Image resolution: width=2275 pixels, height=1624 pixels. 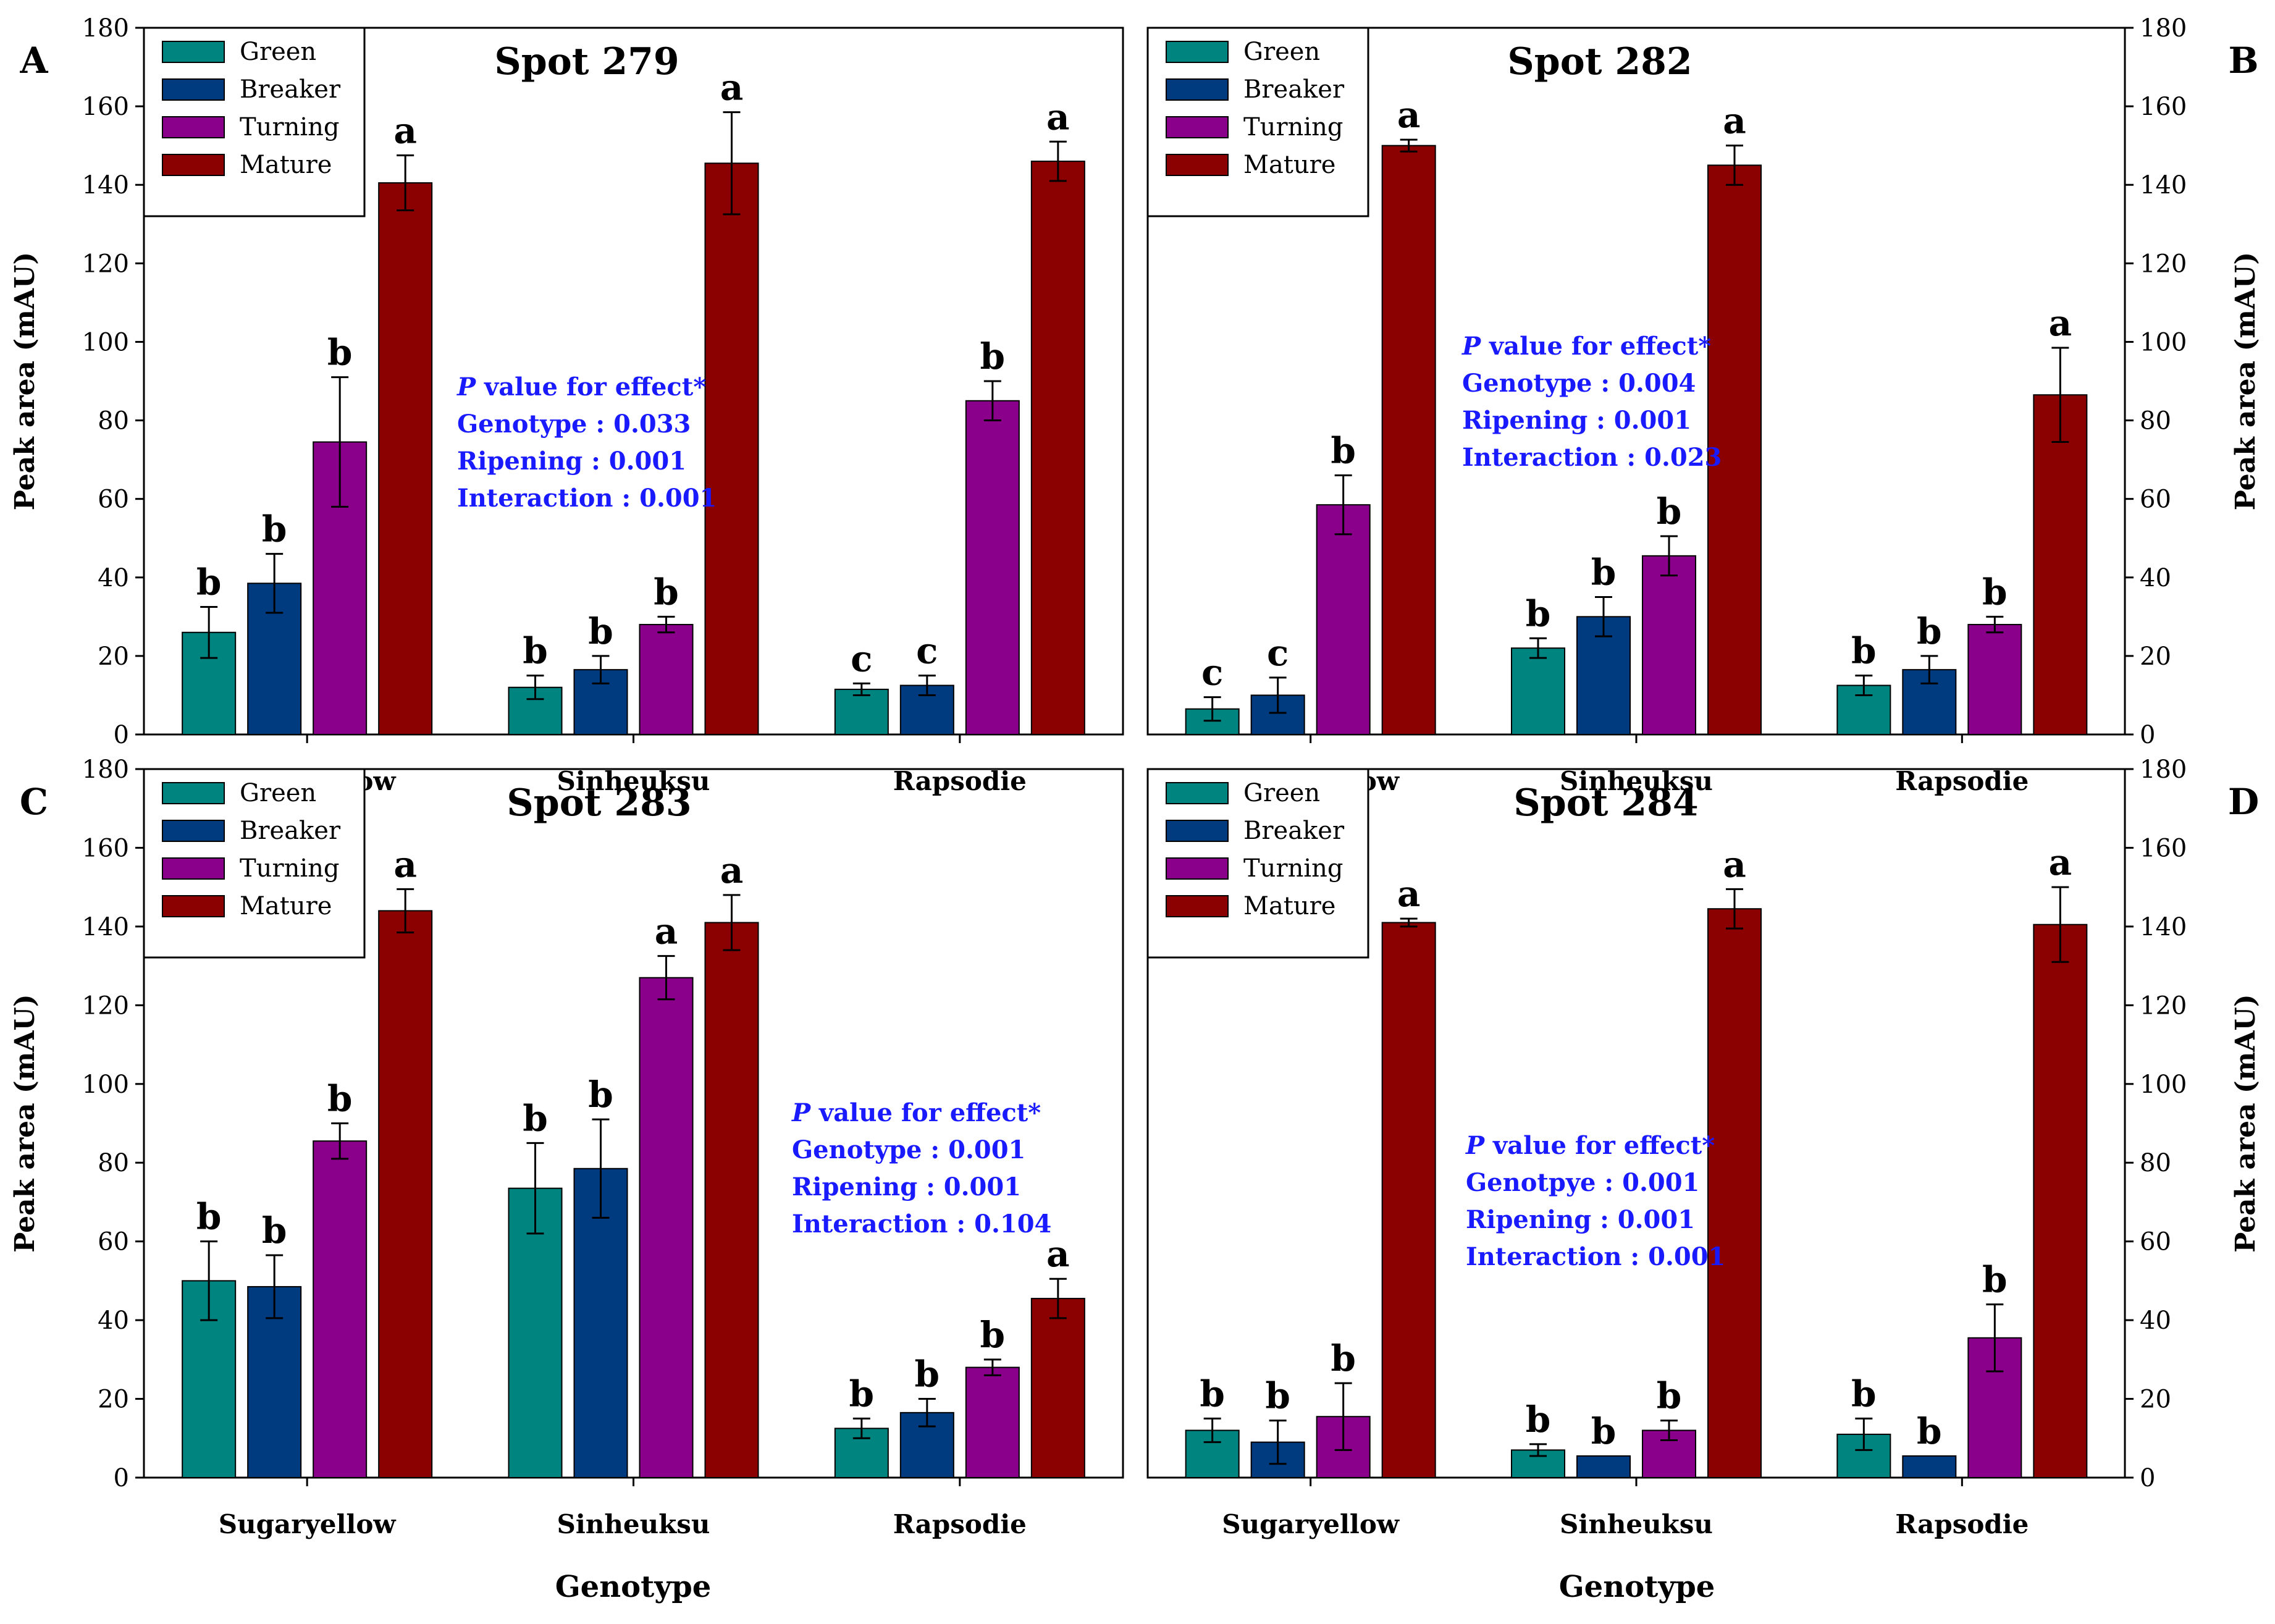 What do you see at coordinates (1600, 61) in the screenshot?
I see `chart-title: Spot 282` at bounding box center [1600, 61].